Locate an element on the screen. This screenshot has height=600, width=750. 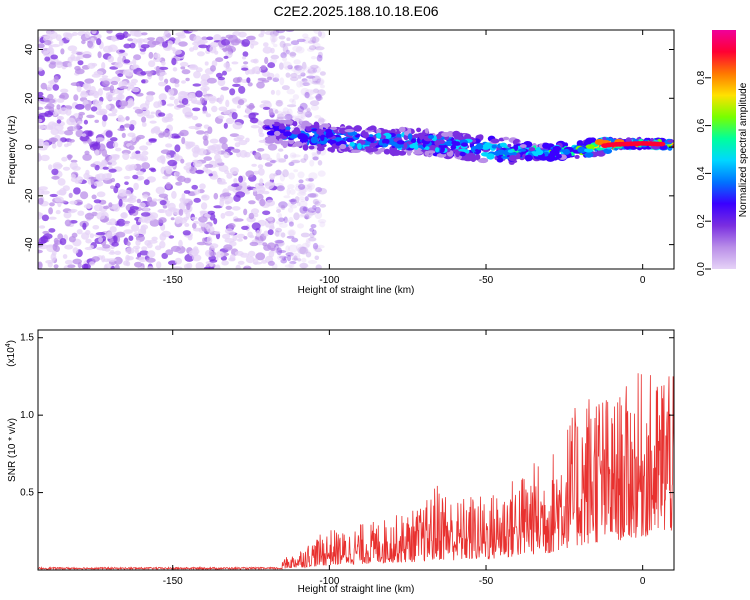
x-tick-label: 0 is located at coordinates (643, 581).